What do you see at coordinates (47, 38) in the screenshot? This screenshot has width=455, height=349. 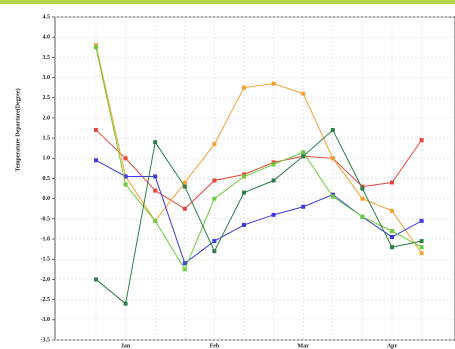 I see `y-tick-label: 4.0` at bounding box center [47, 38].